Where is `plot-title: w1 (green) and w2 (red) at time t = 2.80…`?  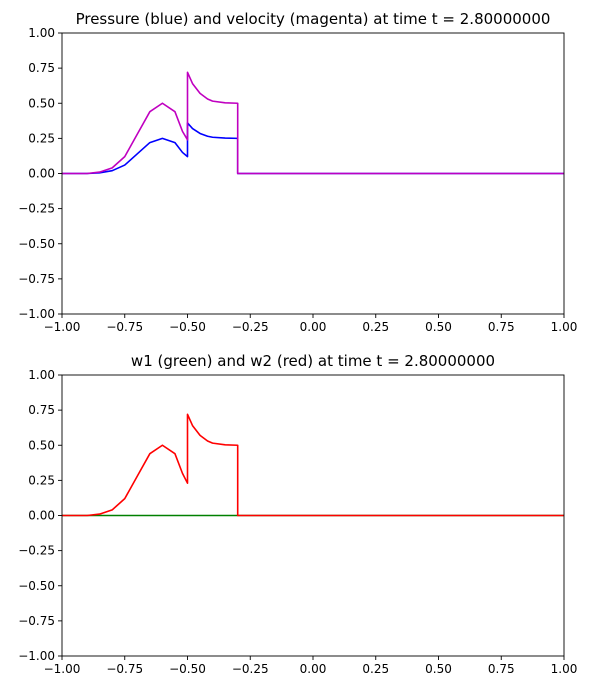
plot-title: w1 (green) and w2 (red) at time t = 2.80… is located at coordinates (313, 361).